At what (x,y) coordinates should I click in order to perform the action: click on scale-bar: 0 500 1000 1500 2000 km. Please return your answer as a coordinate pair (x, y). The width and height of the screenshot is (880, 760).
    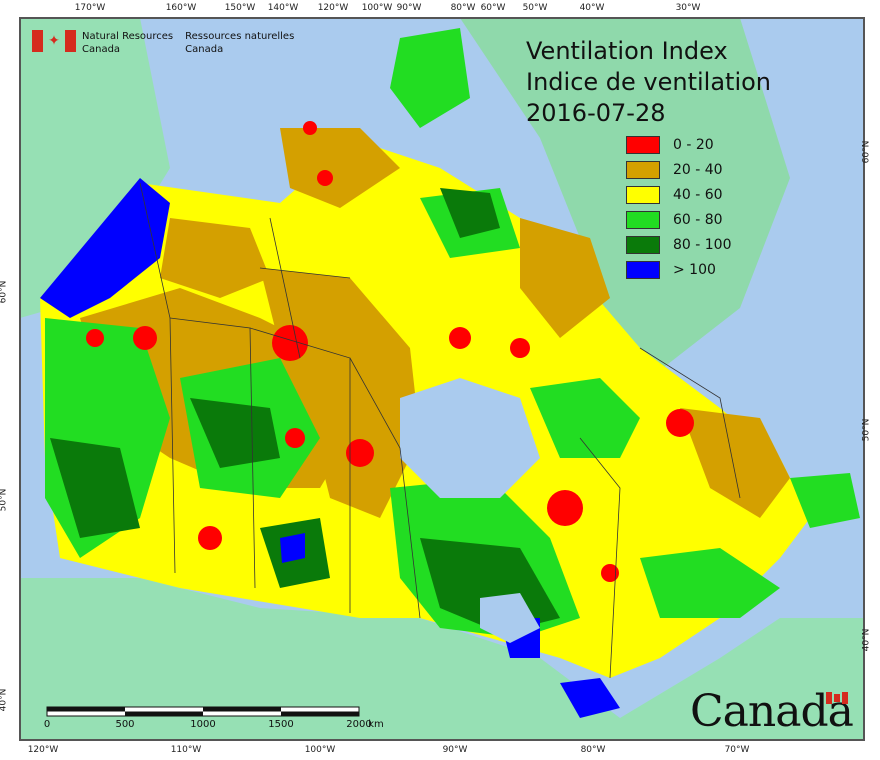
    Looking at the image, I should click on (213, 719).